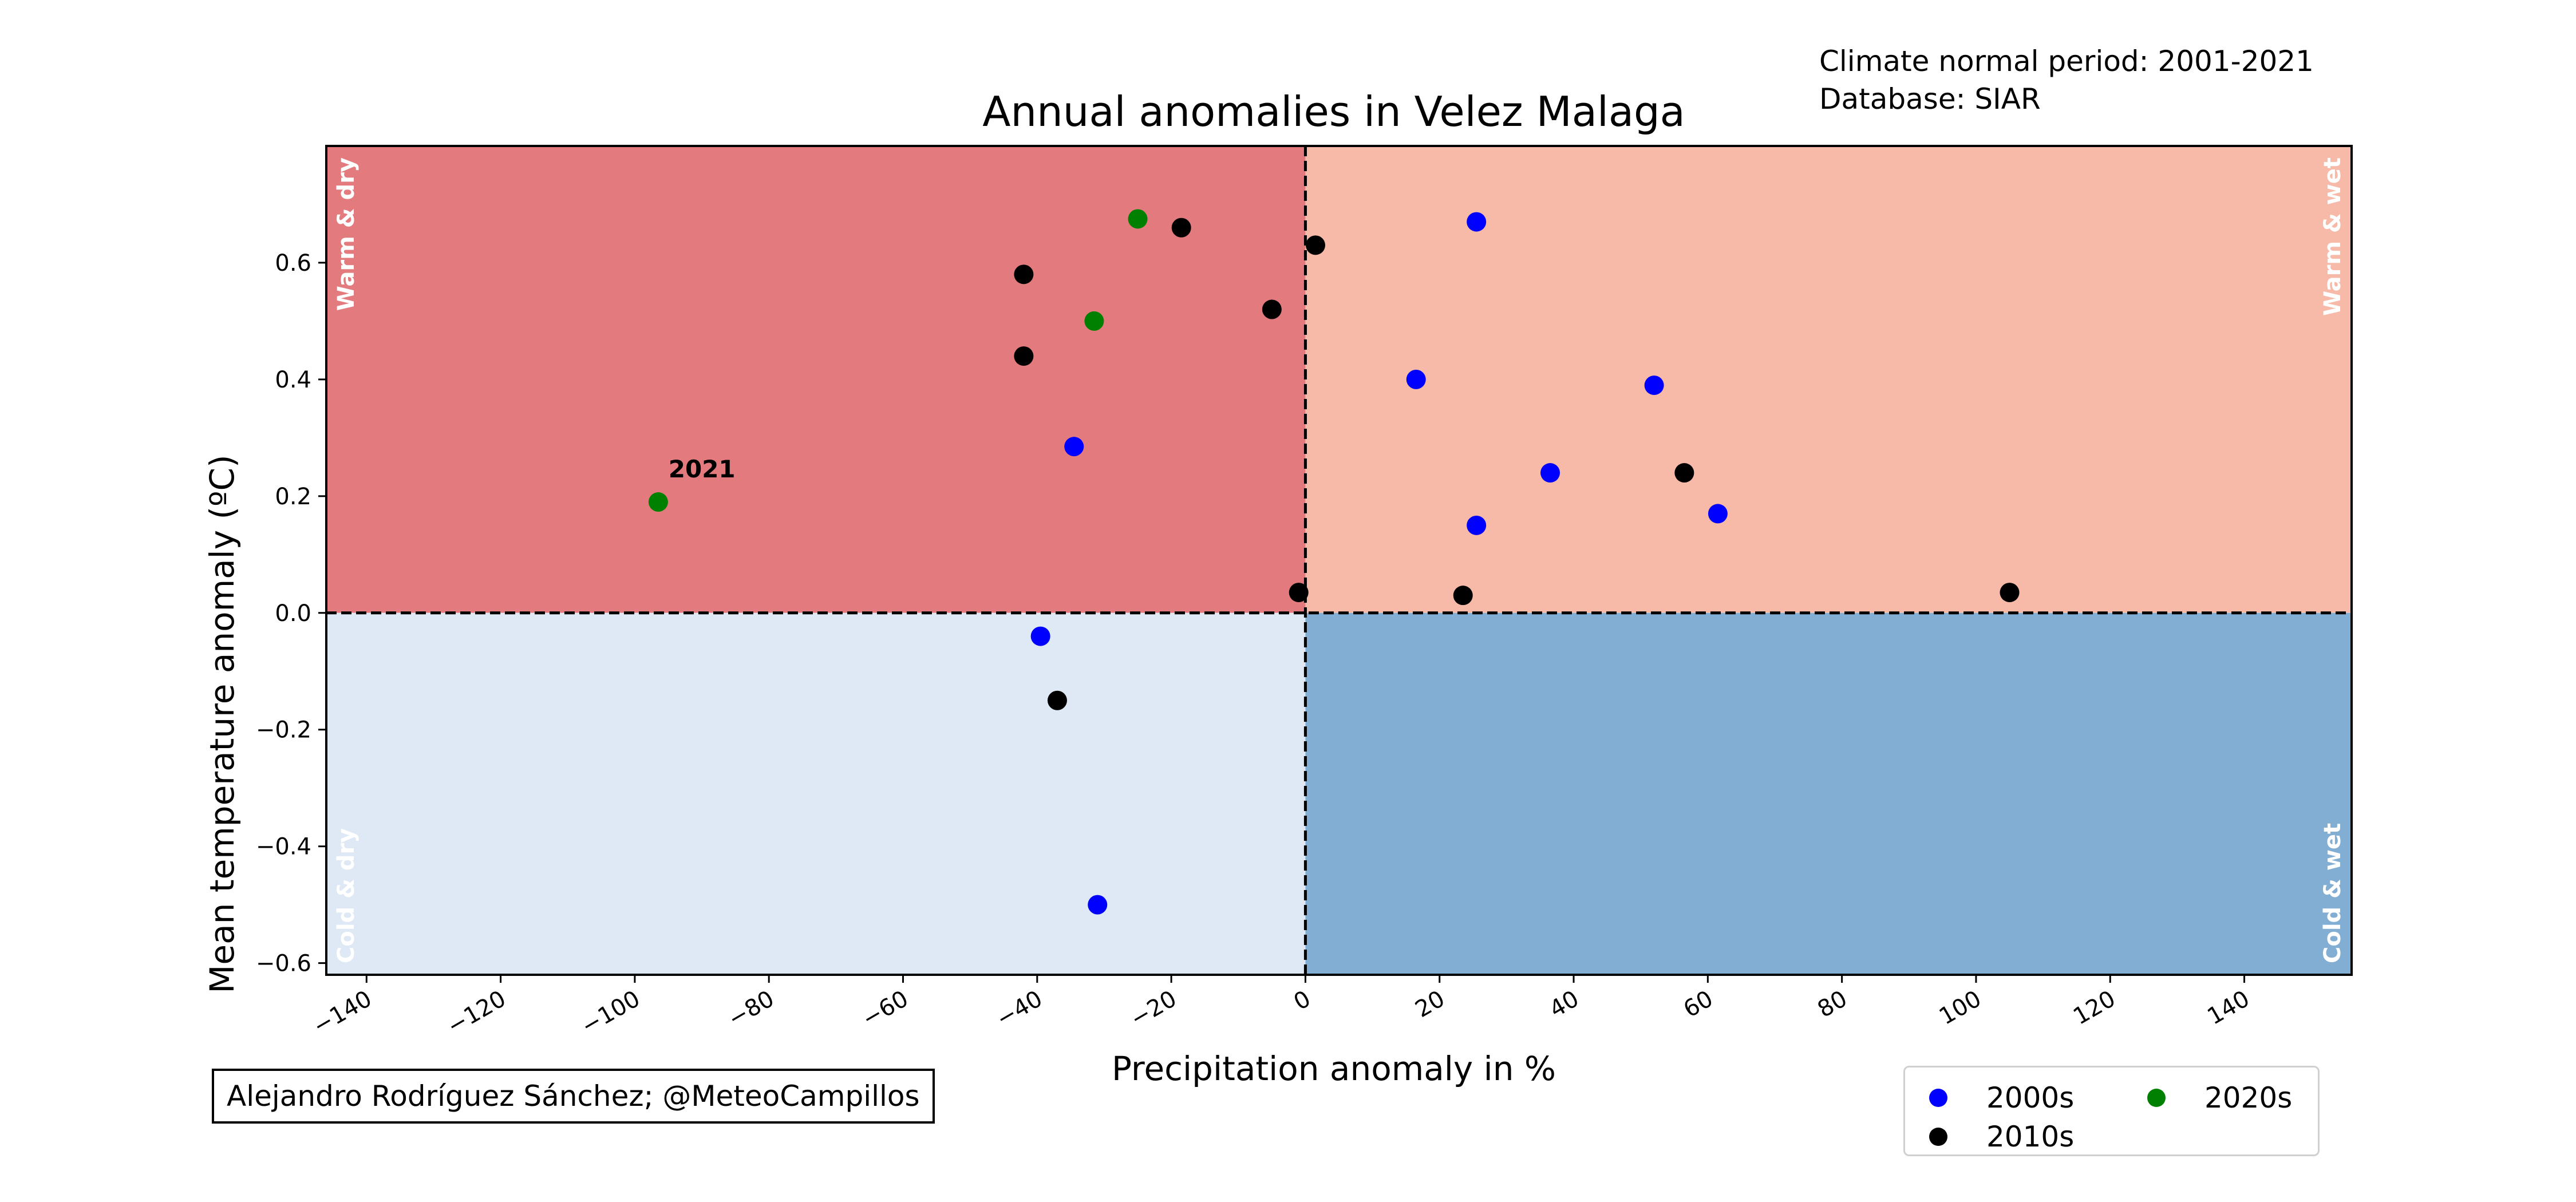  What do you see at coordinates (1302, 1001) in the screenshot?
I see `x-tick-label: 0` at bounding box center [1302, 1001].